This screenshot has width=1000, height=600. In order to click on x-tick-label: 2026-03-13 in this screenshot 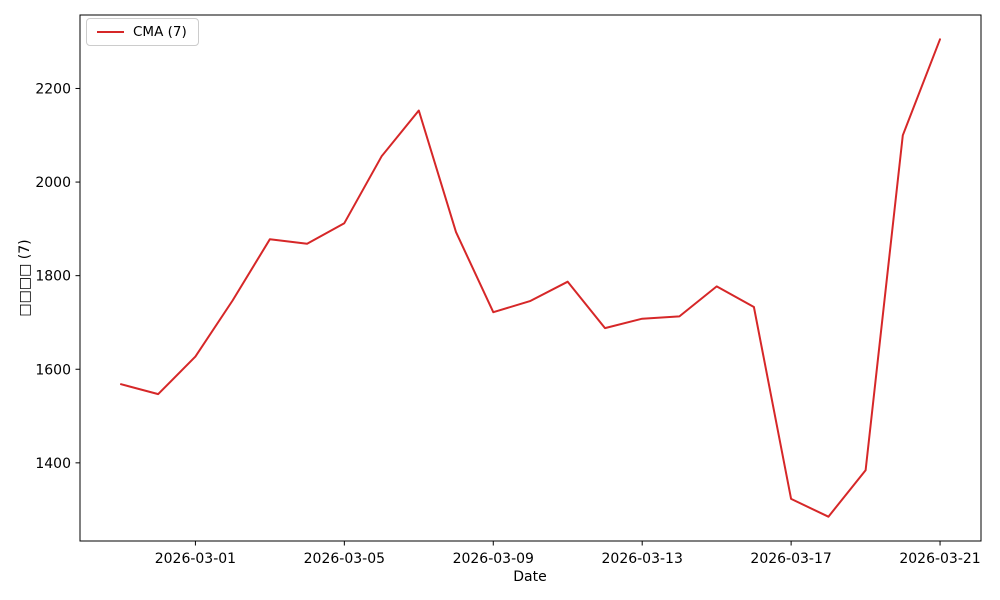, I will do `click(642, 559)`.